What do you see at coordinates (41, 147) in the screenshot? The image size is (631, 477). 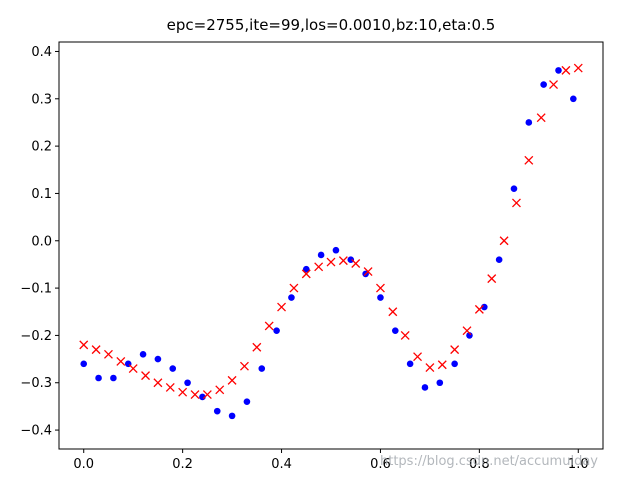 I see `y-tick-label: 0.2` at bounding box center [41, 147].